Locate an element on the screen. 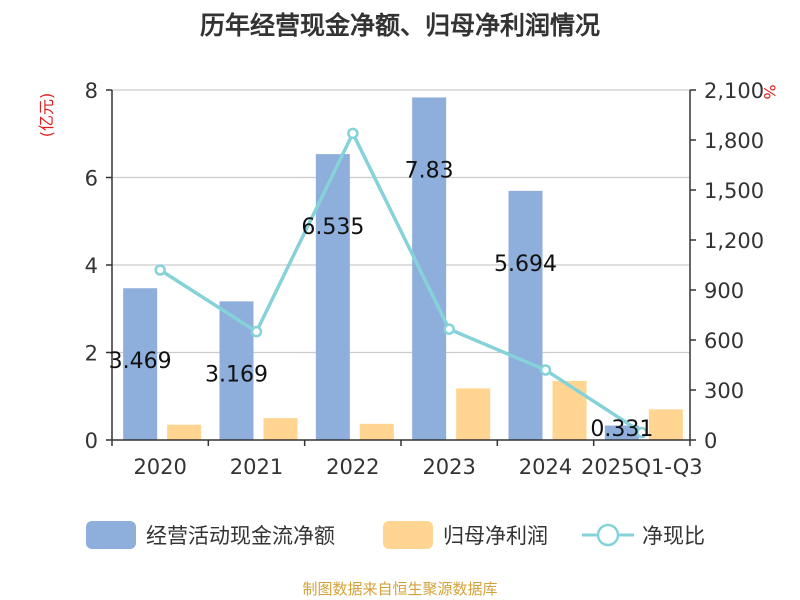  right-axis-tick-label: 1,500 is located at coordinates (734, 191).